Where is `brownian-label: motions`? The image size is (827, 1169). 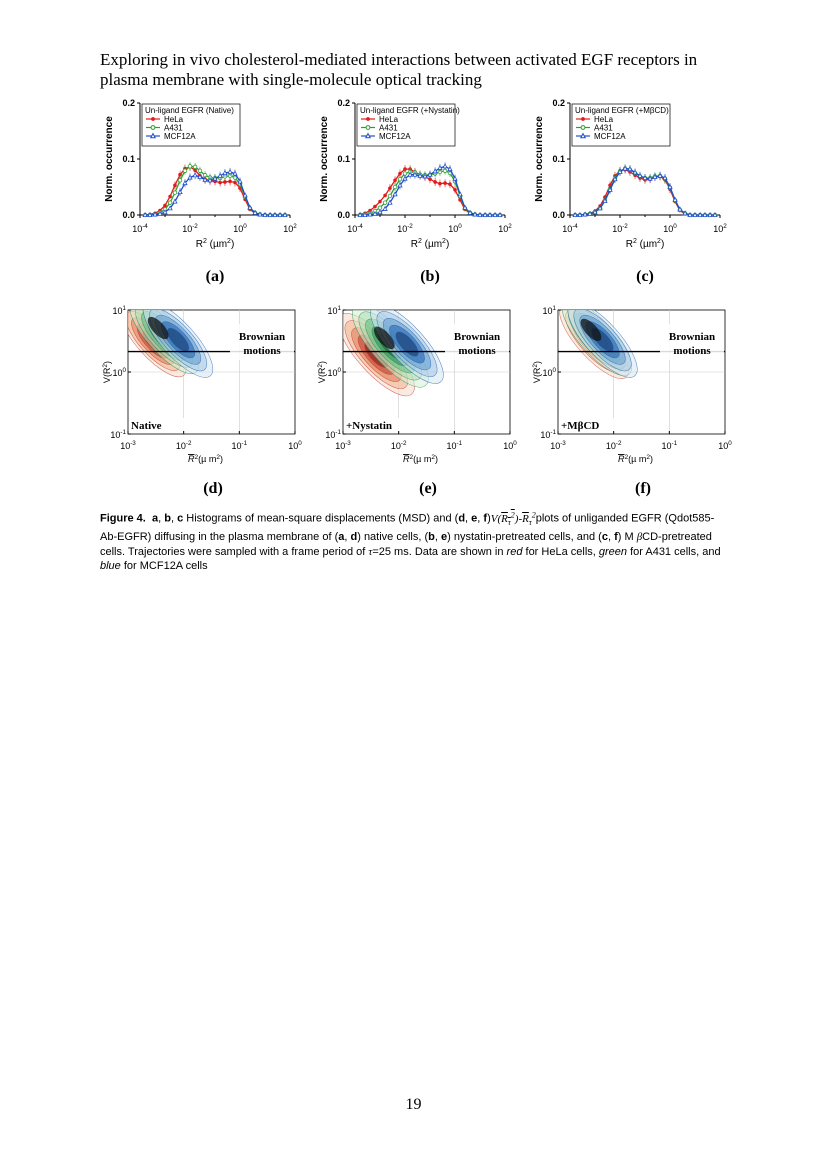 brownian-label: motions is located at coordinates (692, 351).